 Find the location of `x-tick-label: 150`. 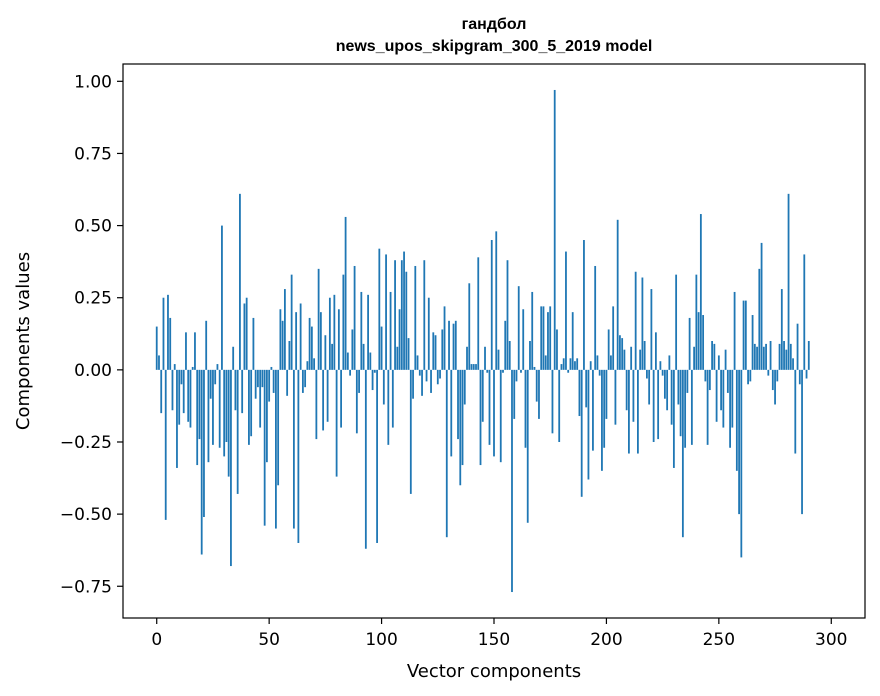

x-tick-label: 150 is located at coordinates (494, 640).